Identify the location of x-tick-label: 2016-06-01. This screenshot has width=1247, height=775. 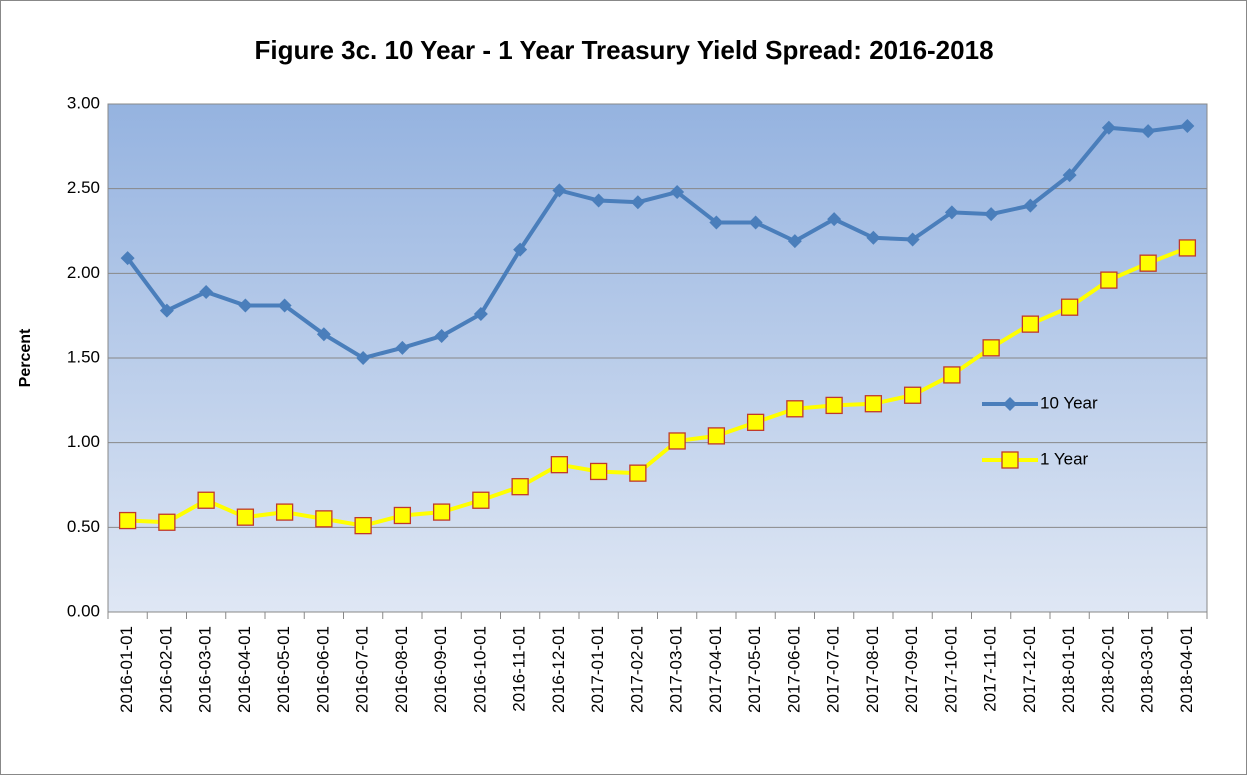
(322, 669).